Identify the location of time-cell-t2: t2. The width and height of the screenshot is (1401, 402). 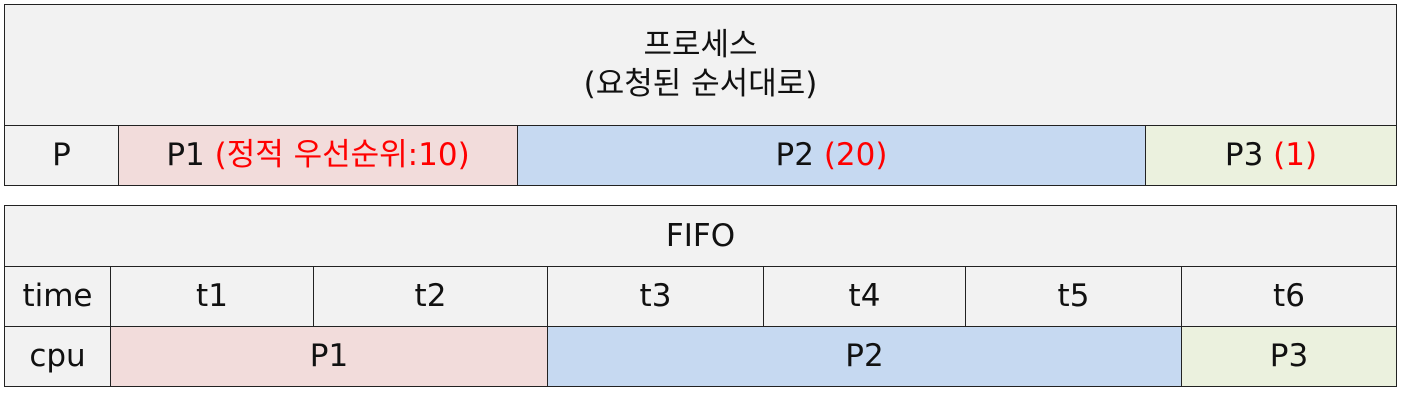
(430, 296).